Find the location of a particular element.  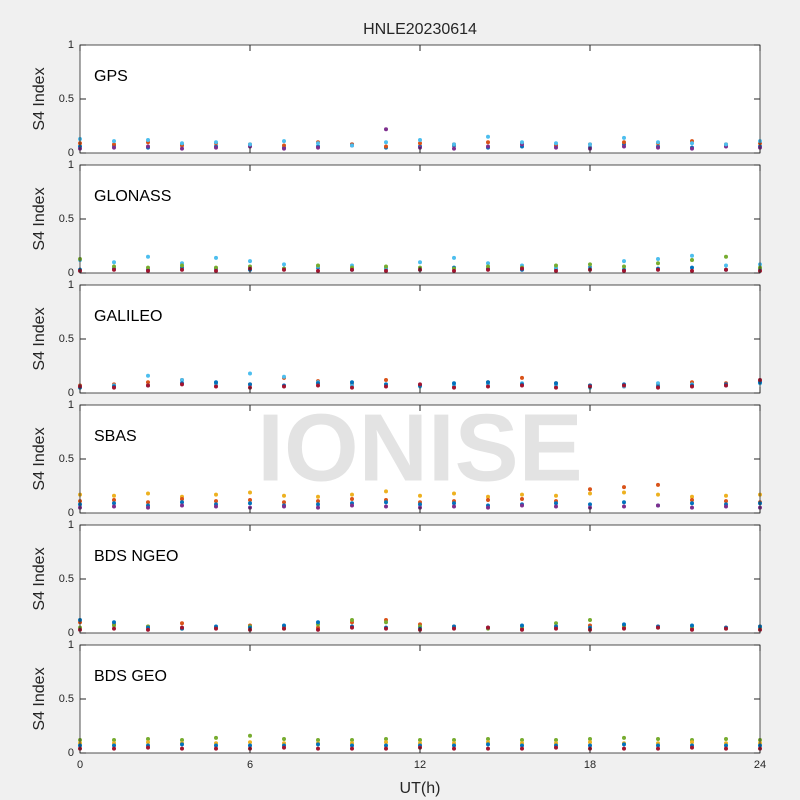

panel-label: BDS NGEO is located at coordinates (136, 556).